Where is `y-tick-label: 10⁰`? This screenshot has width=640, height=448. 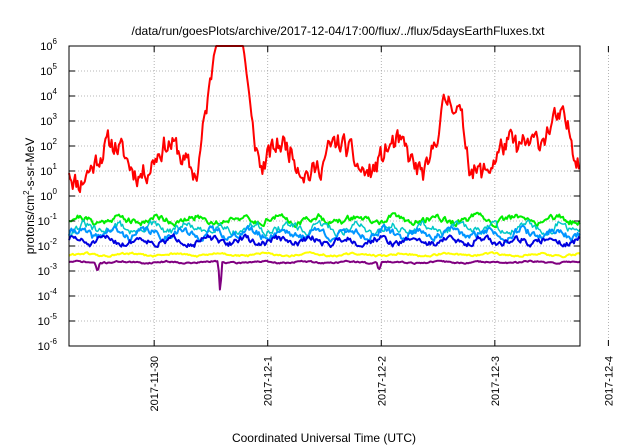
y-tick-label: 10⁰ is located at coordinates (48, 195).